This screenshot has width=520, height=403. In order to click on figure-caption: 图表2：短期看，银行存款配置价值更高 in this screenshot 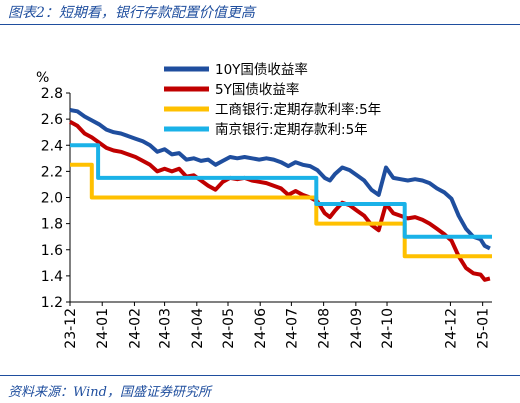, I will do `click(131, 13)`.